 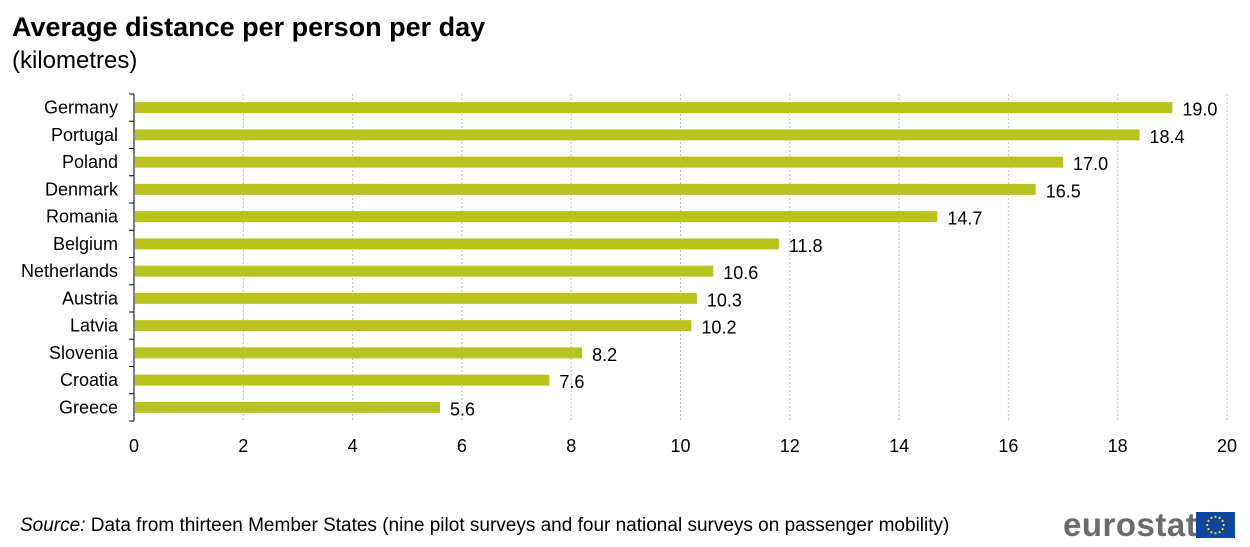 I want to click on x-tick-label: 2, so click(x=243, y=446).